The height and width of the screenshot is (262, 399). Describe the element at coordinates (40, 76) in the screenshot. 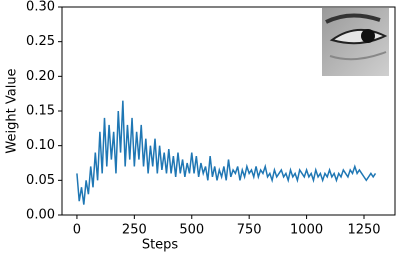

I see `y-tick-label: 0.20` at that location.